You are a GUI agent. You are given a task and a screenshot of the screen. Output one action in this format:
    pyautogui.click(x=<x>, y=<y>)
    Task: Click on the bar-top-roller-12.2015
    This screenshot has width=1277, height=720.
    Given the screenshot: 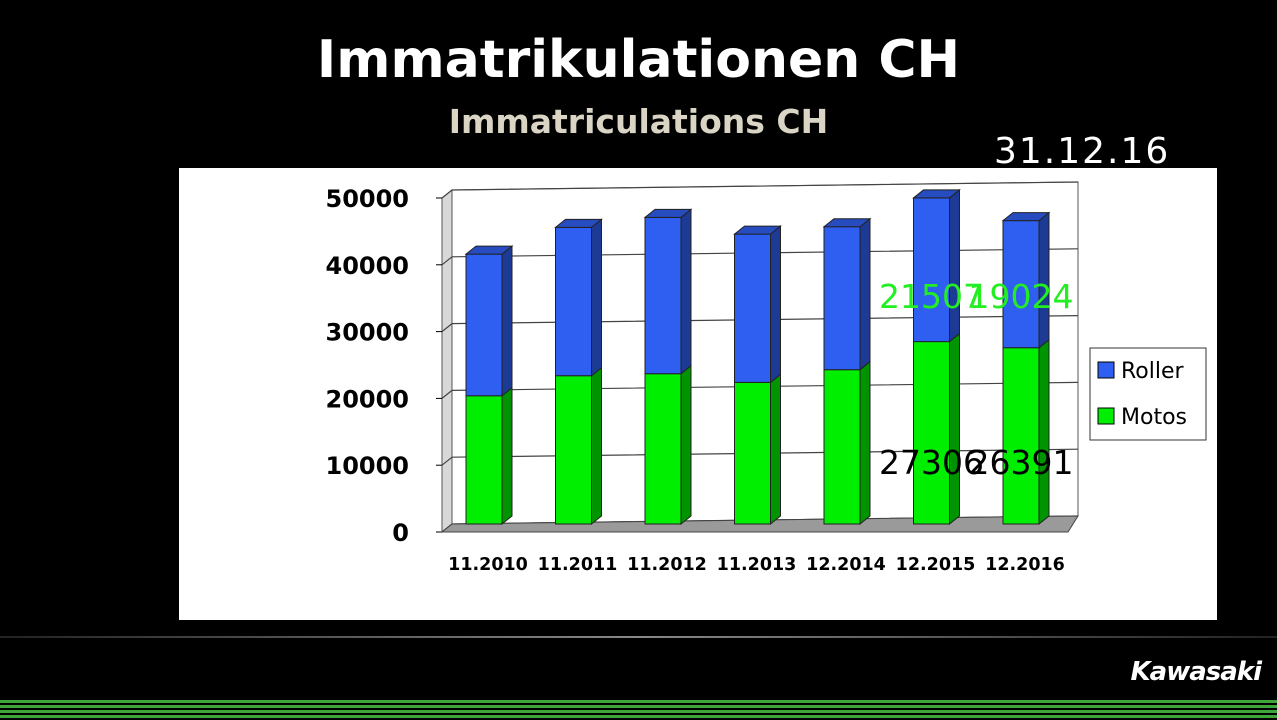 What is the action you would take?
    pyautogui.click(x=936, y=194)
    